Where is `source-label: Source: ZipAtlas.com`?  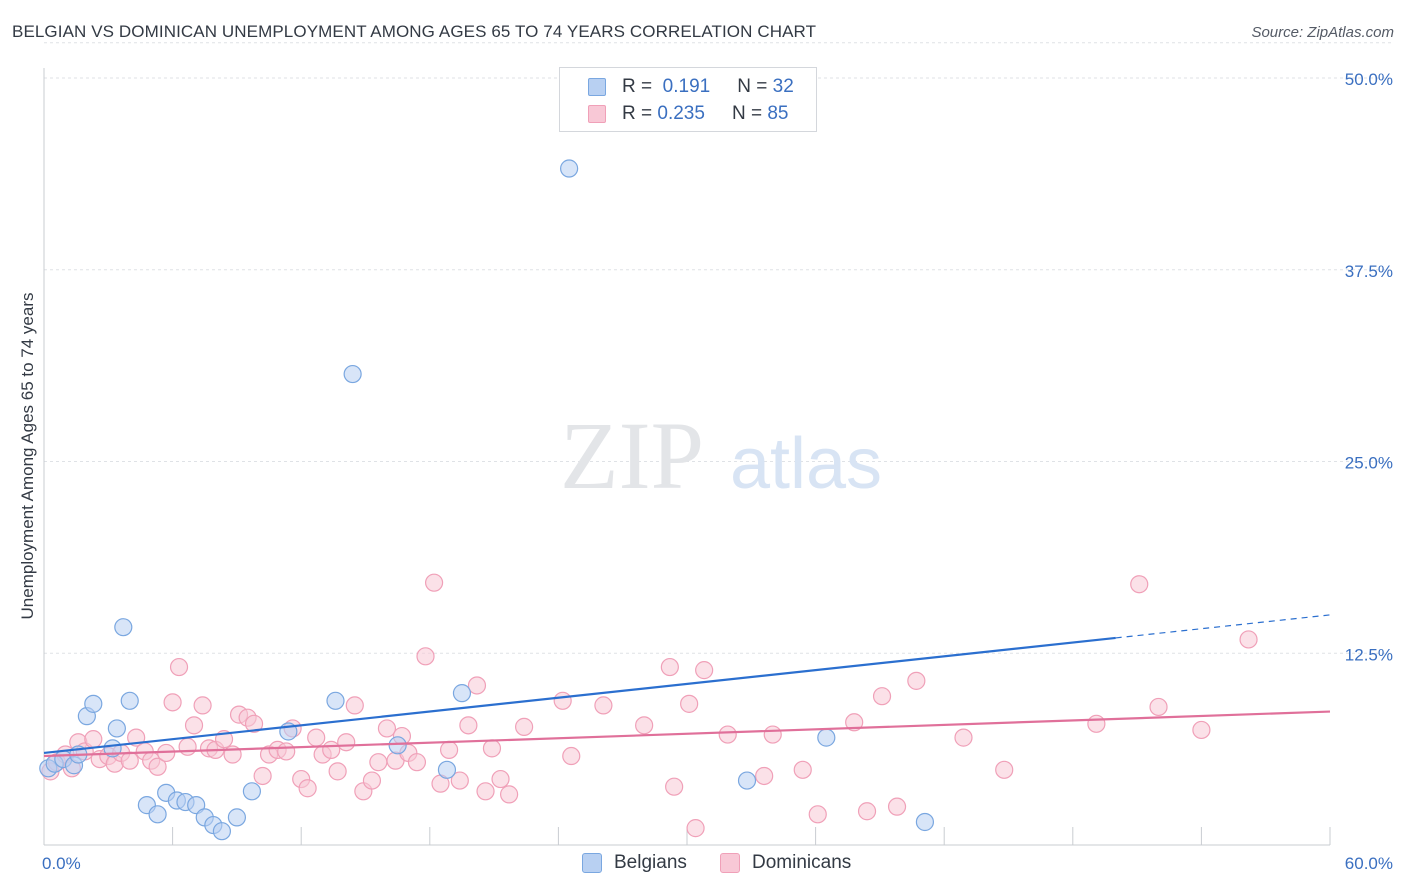
source-label: Source: ZipAtlas.com is located at coordinates (1322, 32).